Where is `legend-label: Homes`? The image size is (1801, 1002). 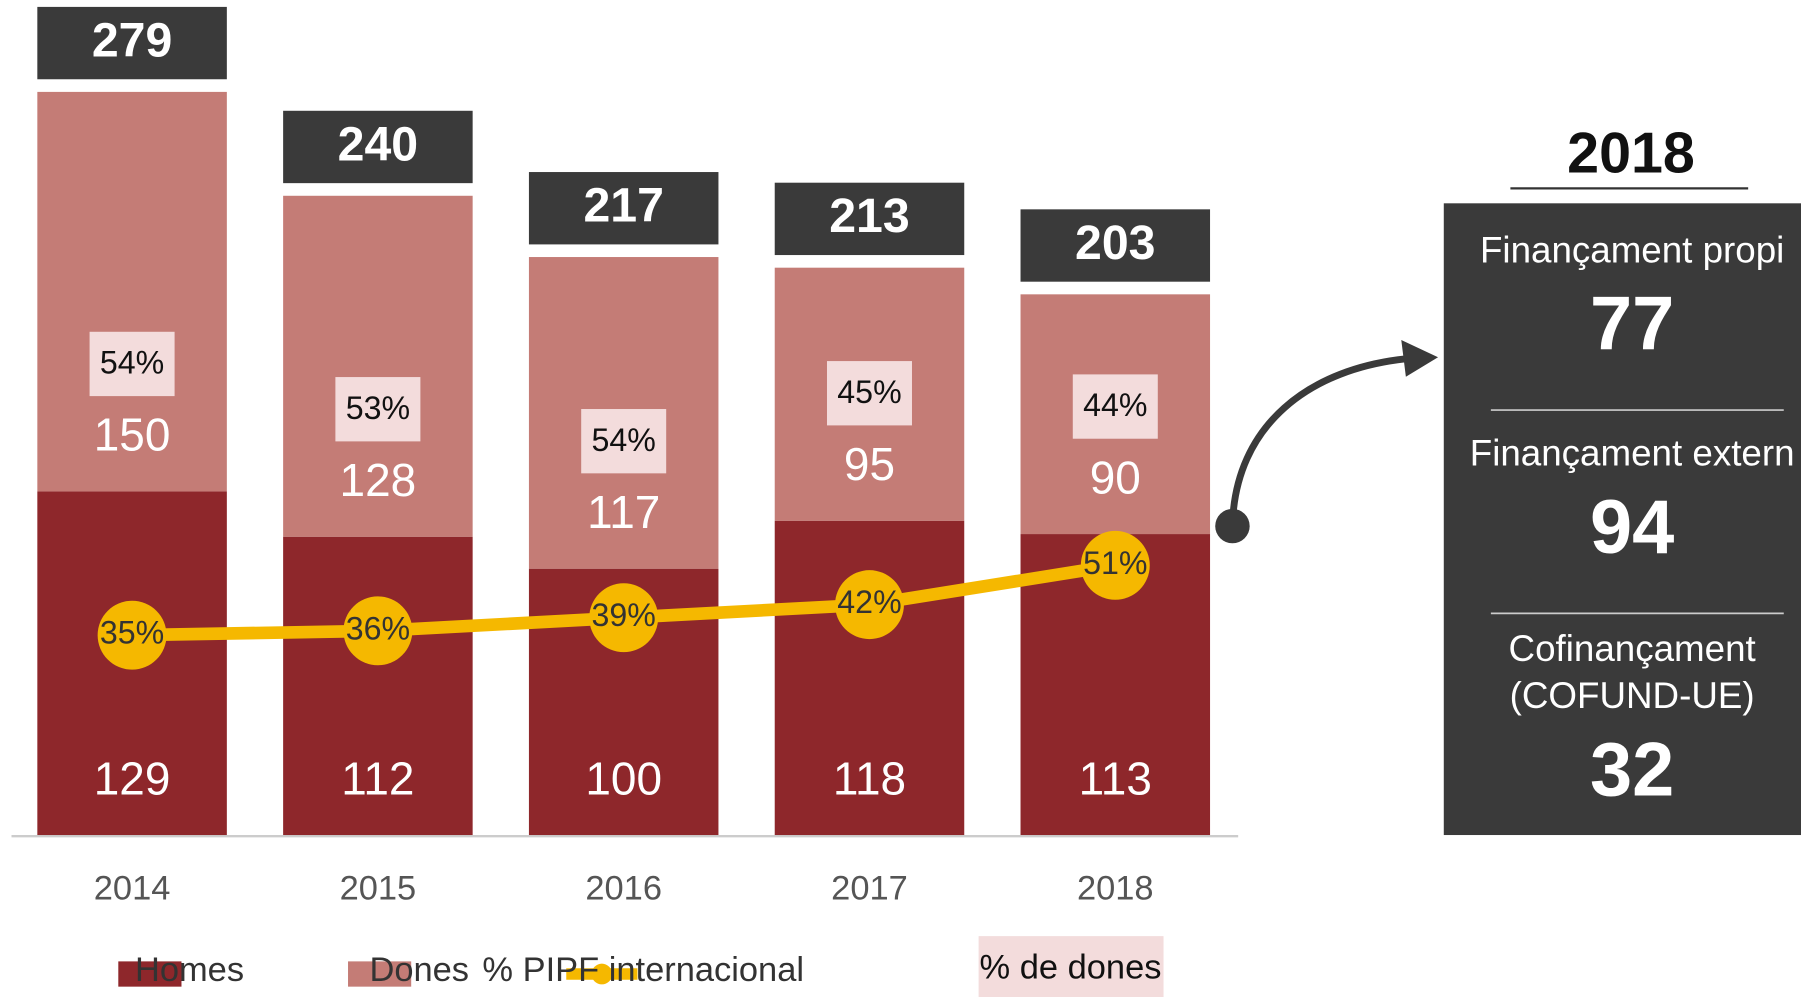
legend-label: Homes is located at coordinates (189, 970).